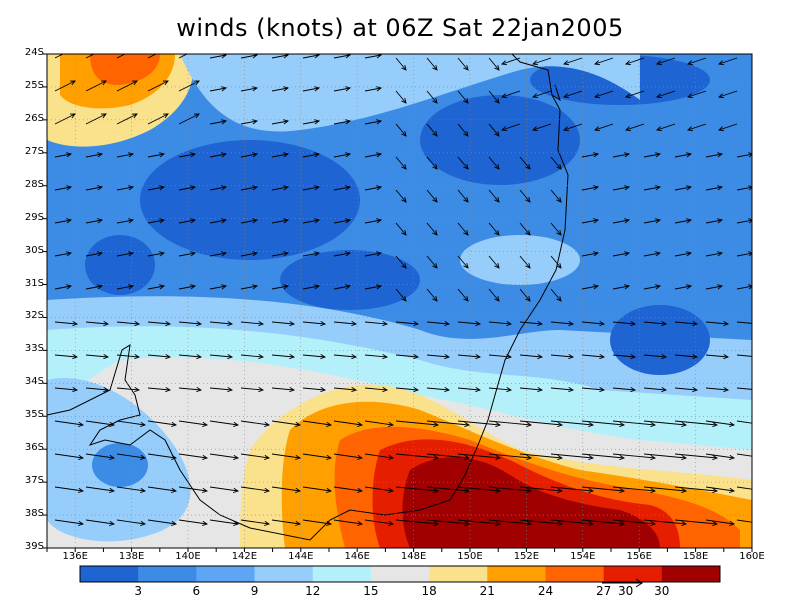 Image resolution: width=800 pixels, height=600 pixels. I want to click on wind-contour-3-d, so click(660, 340).